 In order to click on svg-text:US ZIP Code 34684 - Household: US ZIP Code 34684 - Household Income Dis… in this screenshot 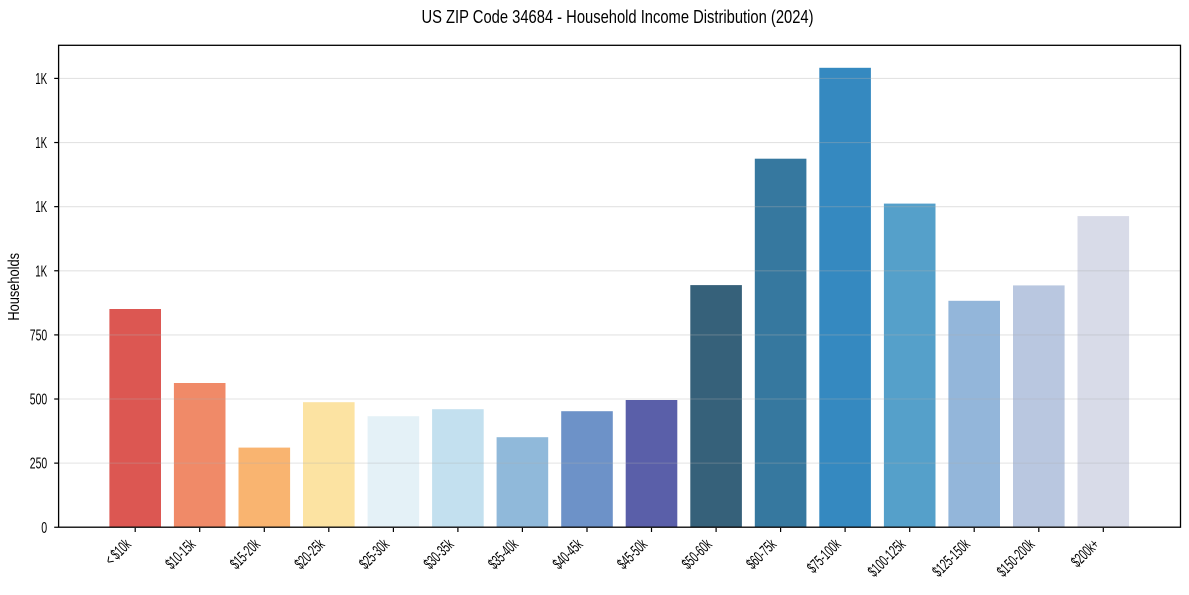, I will do `click(618, 16)`.